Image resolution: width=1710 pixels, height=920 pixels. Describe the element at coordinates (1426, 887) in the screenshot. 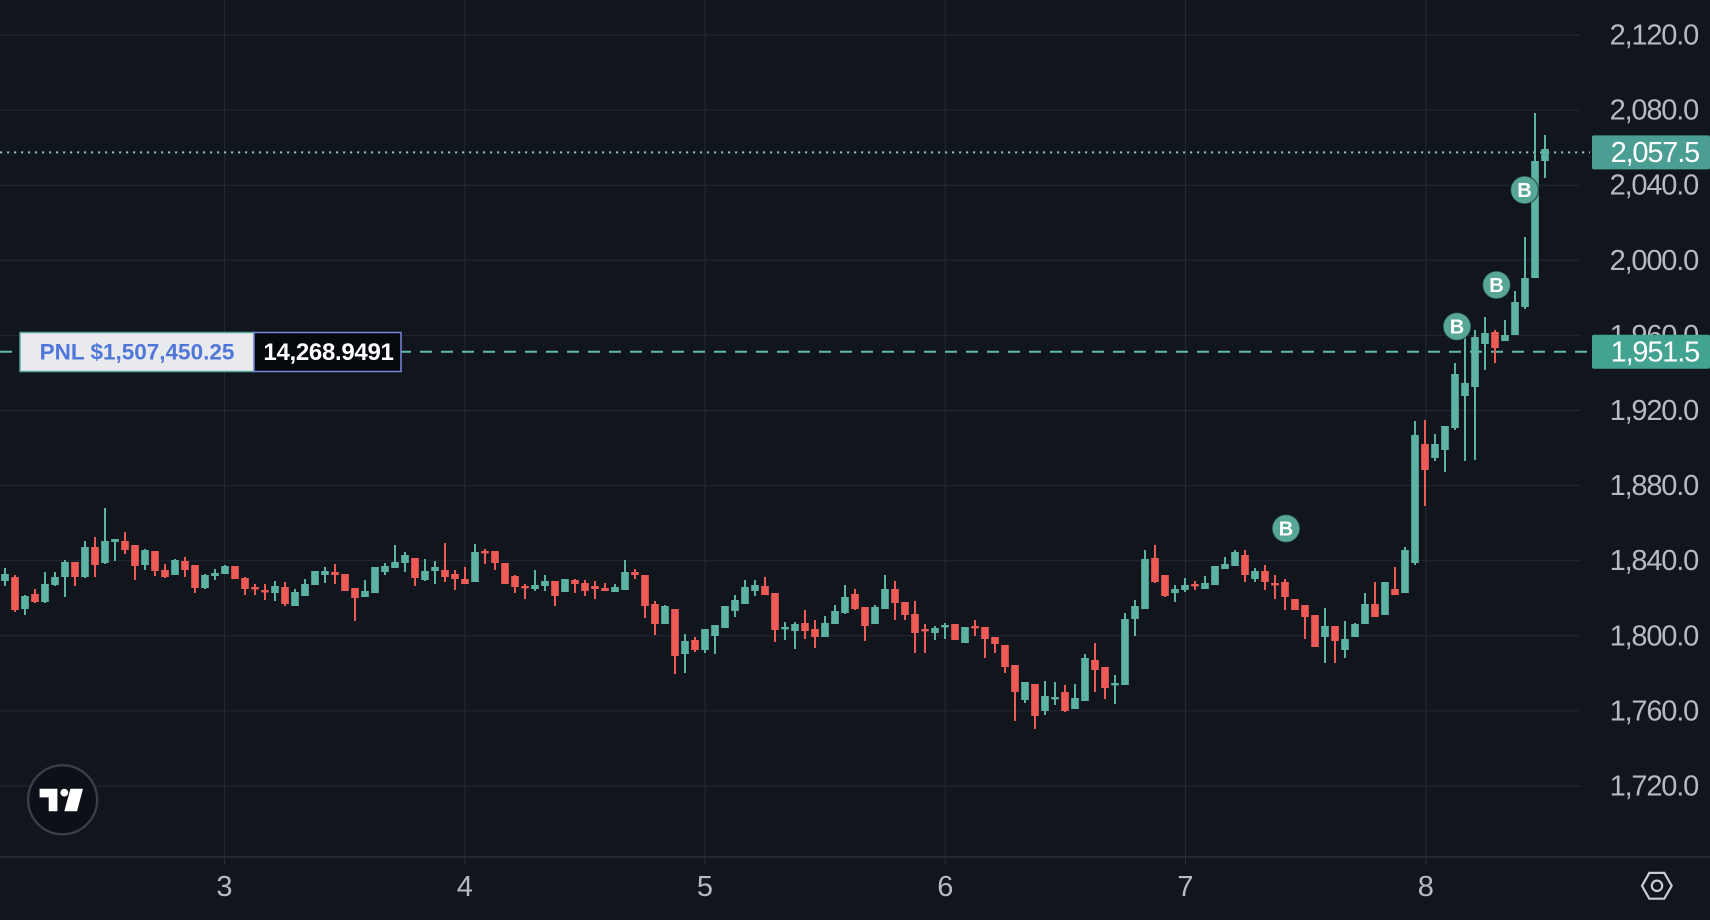

I see `svg-text: 8` at that location.